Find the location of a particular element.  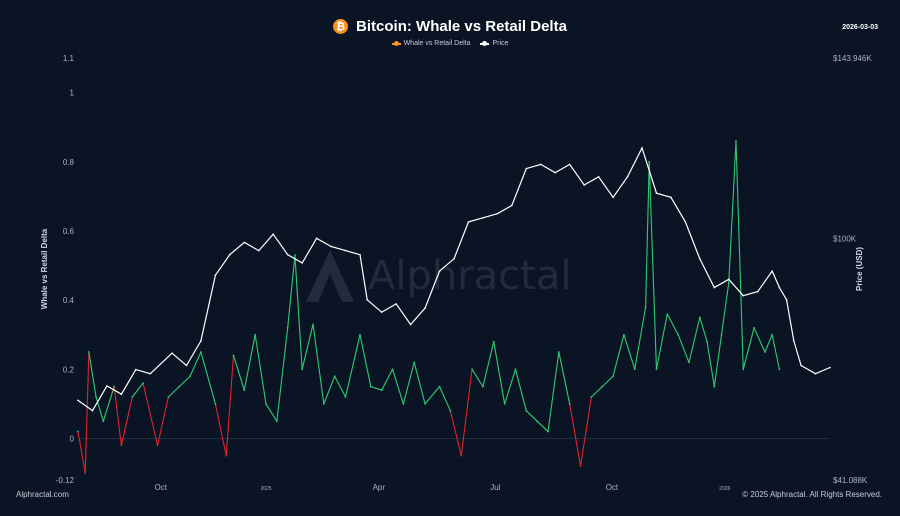

y2-tick-label: $143.946K is located at coordinates (852, 58).